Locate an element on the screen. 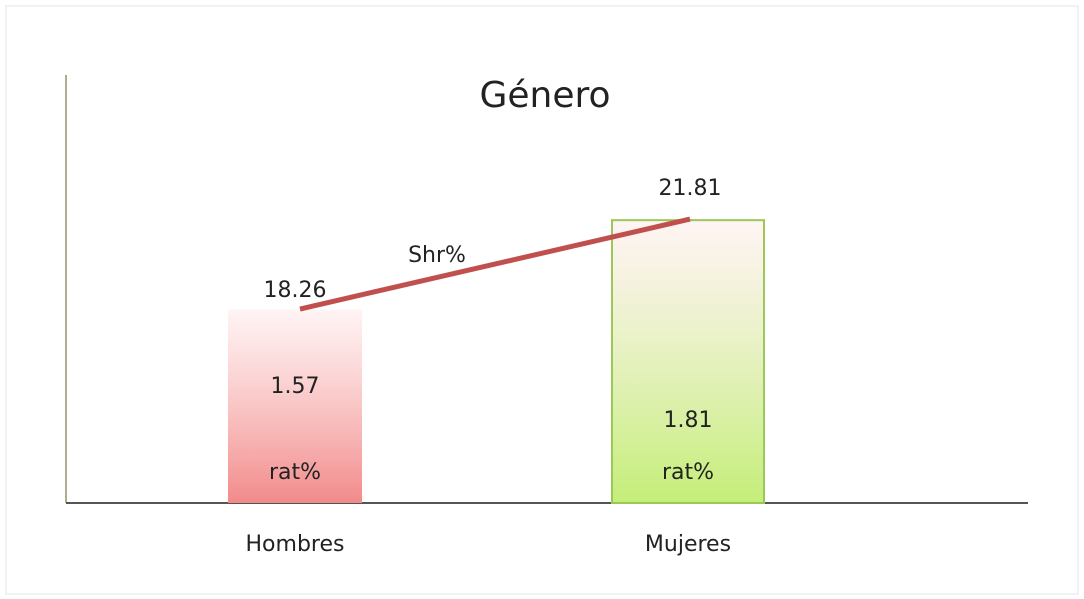 This screenshot has width=1084, height=599. line-series is located at coordinates (495, 264).